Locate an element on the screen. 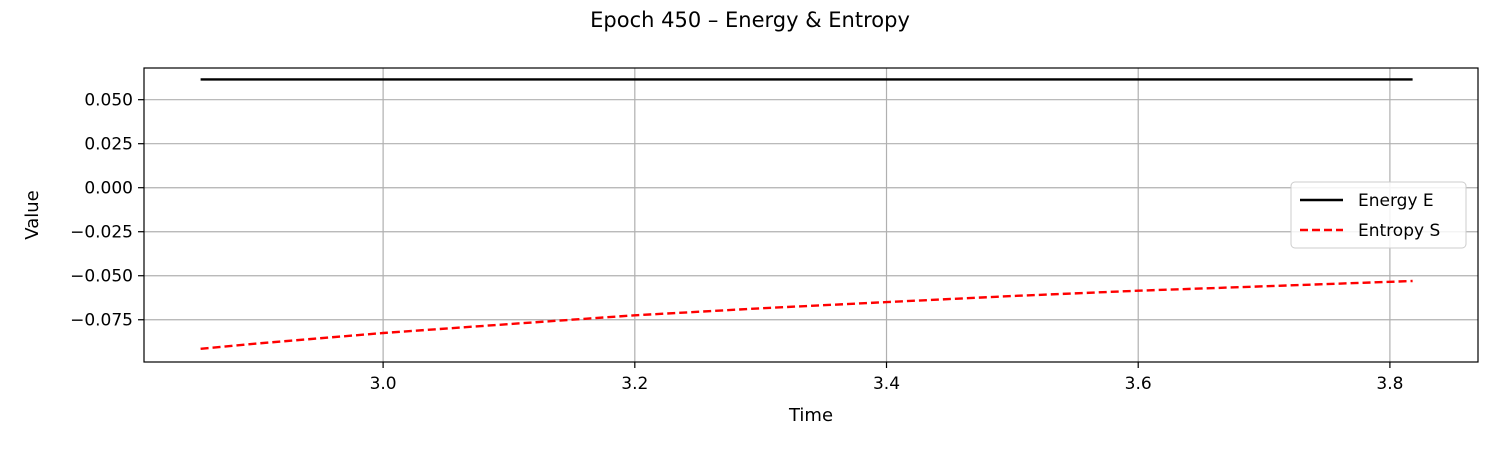 This screenshot has width=1500, height=450. x-axis-label: Time is located at coordinates (810, 415).